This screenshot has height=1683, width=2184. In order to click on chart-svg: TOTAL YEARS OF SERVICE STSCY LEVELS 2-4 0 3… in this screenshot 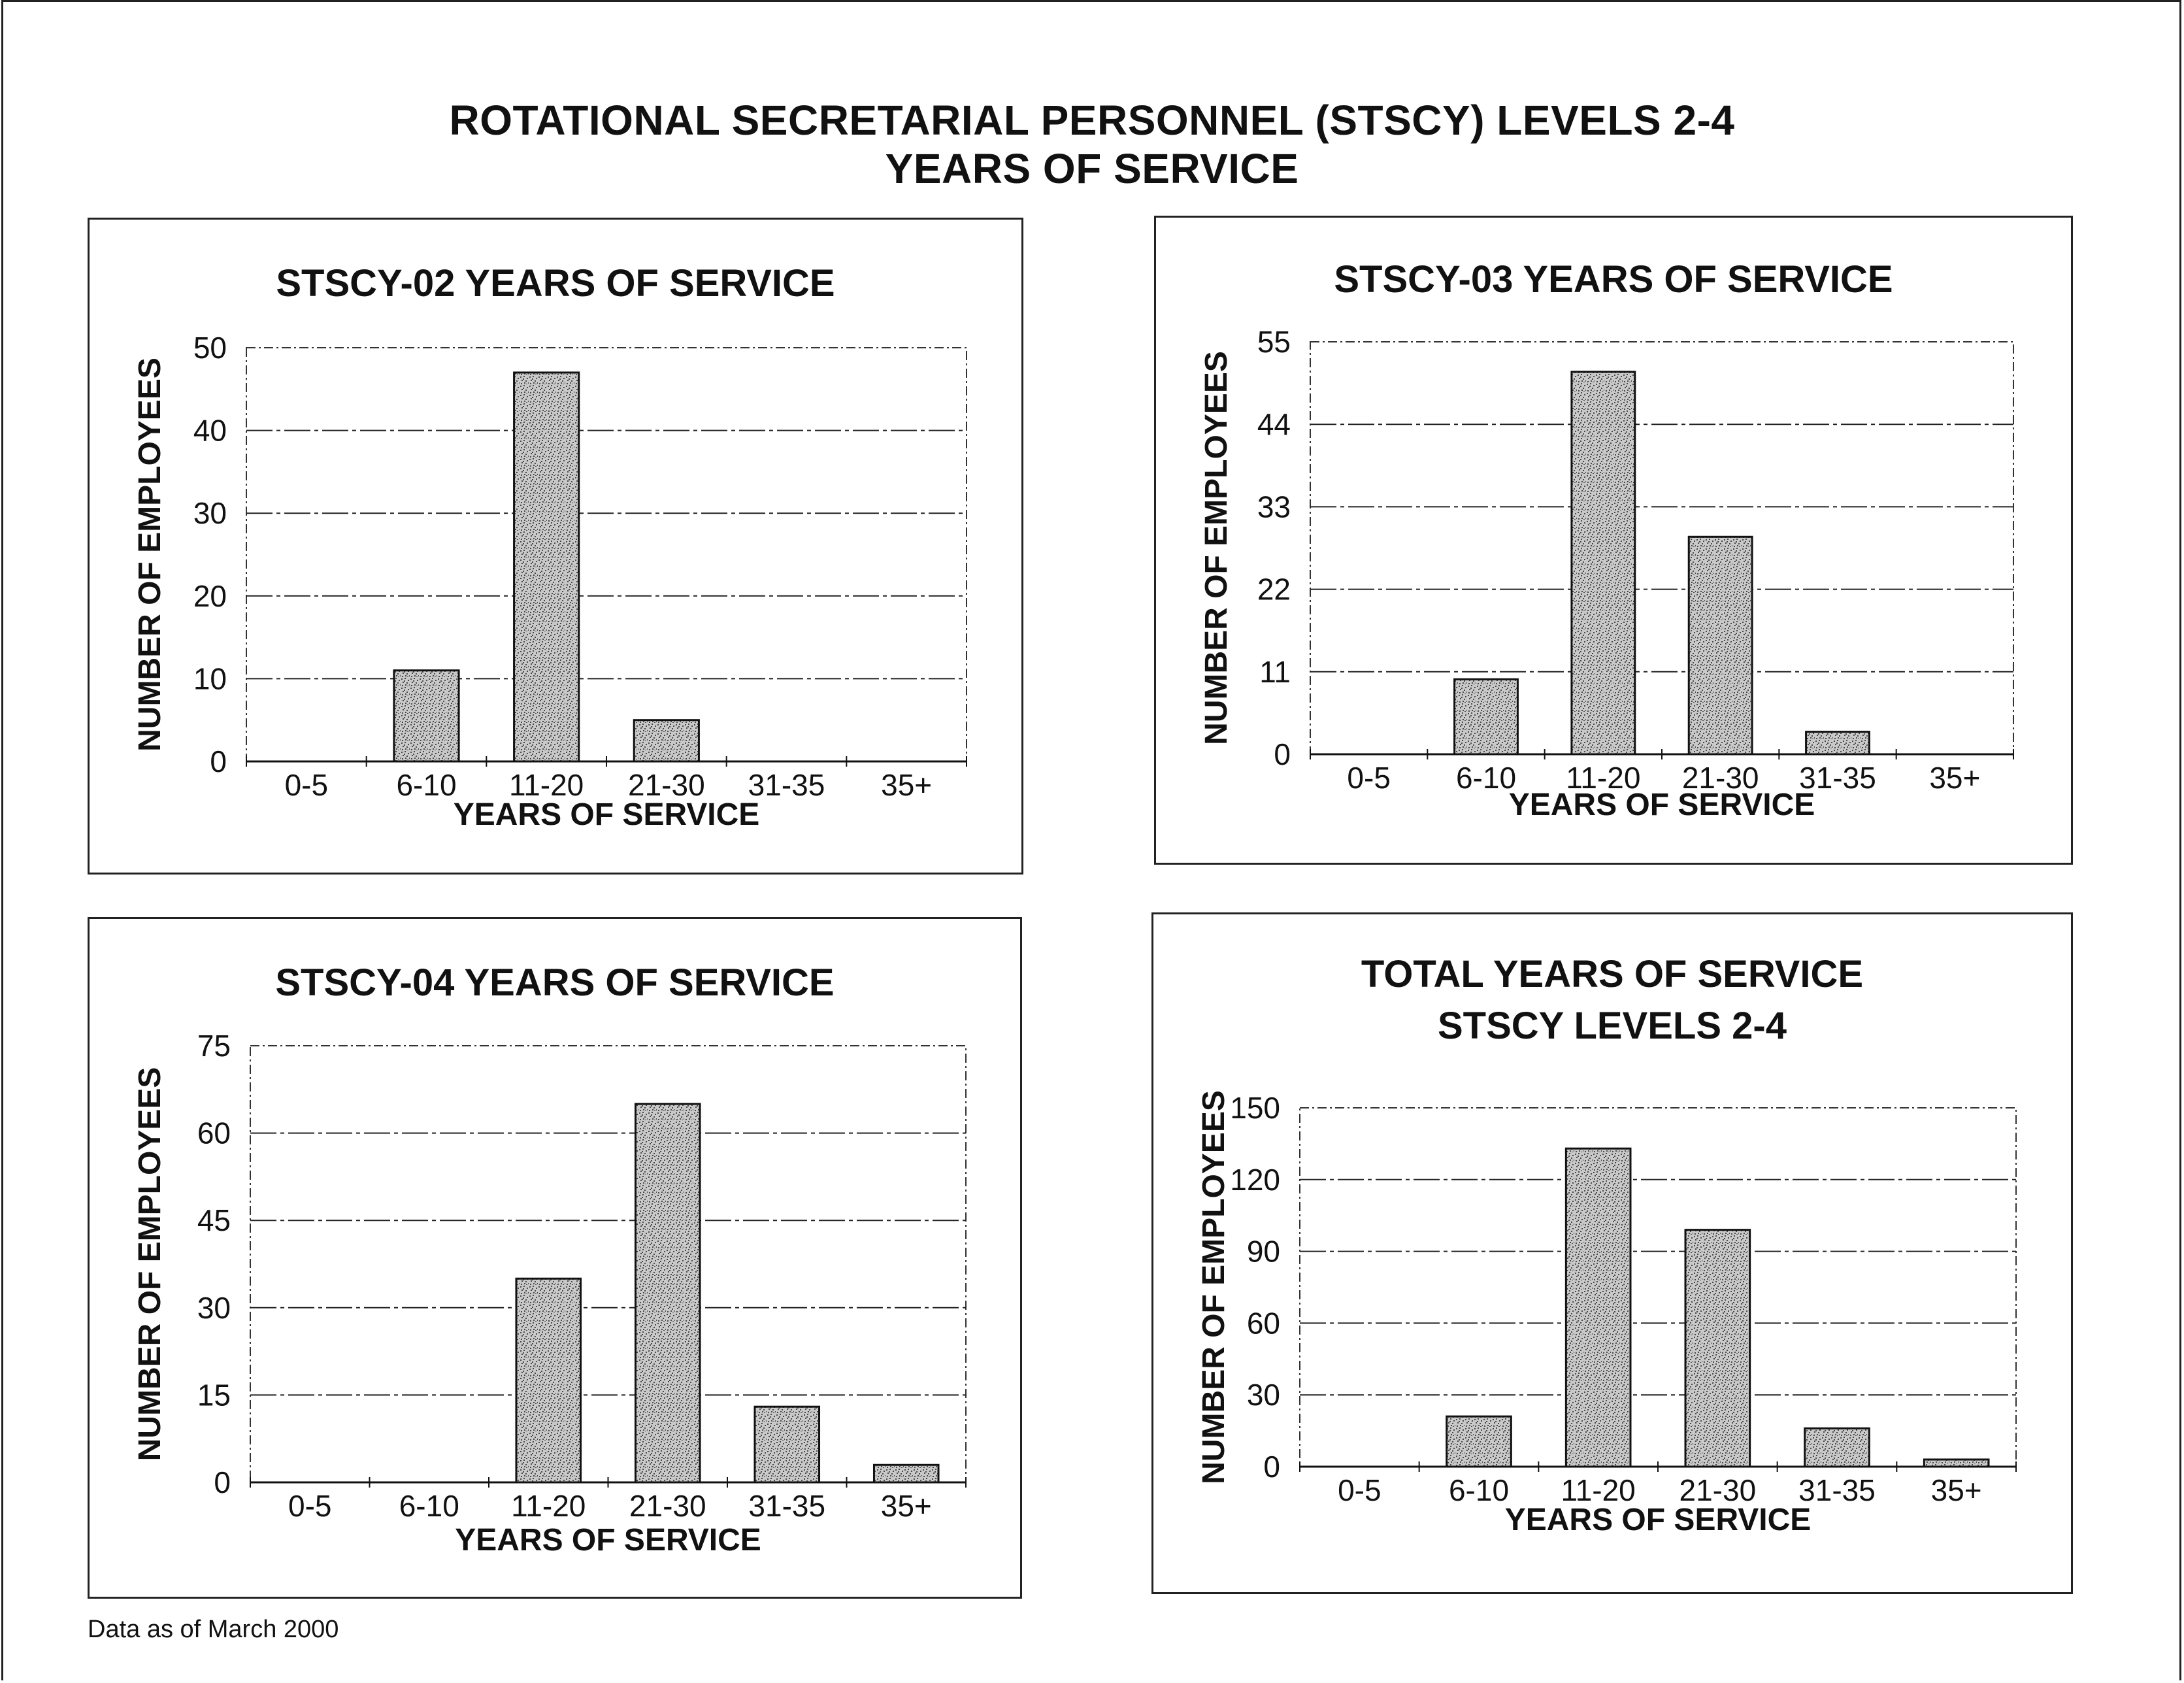, I will do `click(1607, 1245)`.